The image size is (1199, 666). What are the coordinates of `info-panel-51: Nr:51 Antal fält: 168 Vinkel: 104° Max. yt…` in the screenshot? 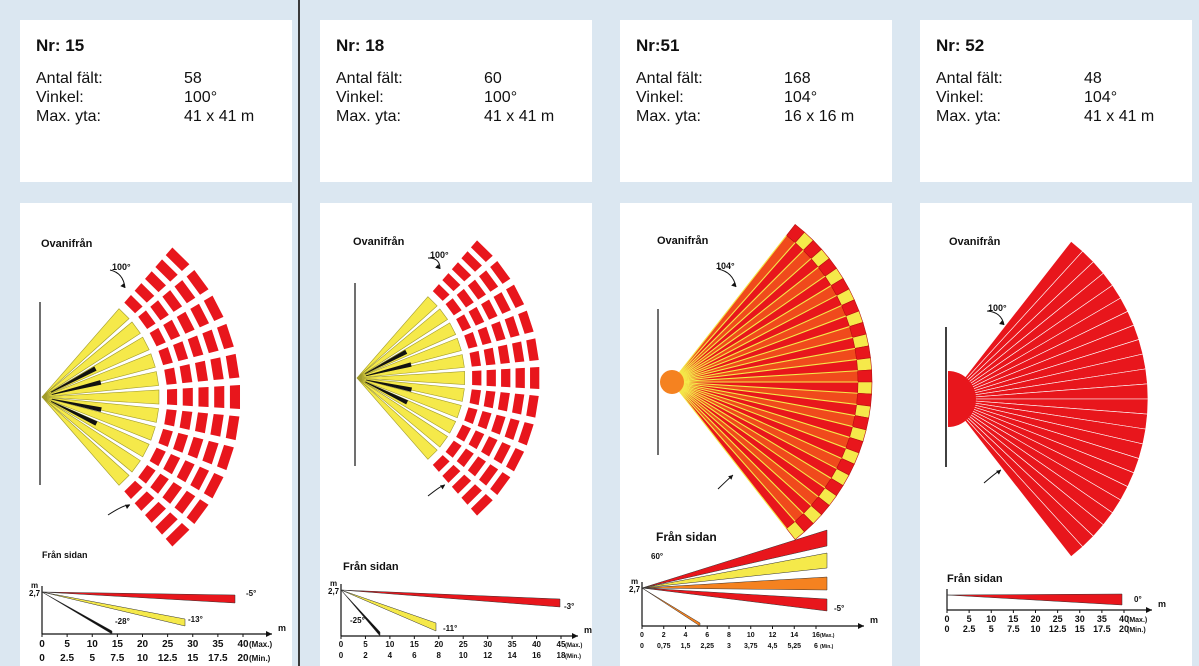 It's located at (756, 101).